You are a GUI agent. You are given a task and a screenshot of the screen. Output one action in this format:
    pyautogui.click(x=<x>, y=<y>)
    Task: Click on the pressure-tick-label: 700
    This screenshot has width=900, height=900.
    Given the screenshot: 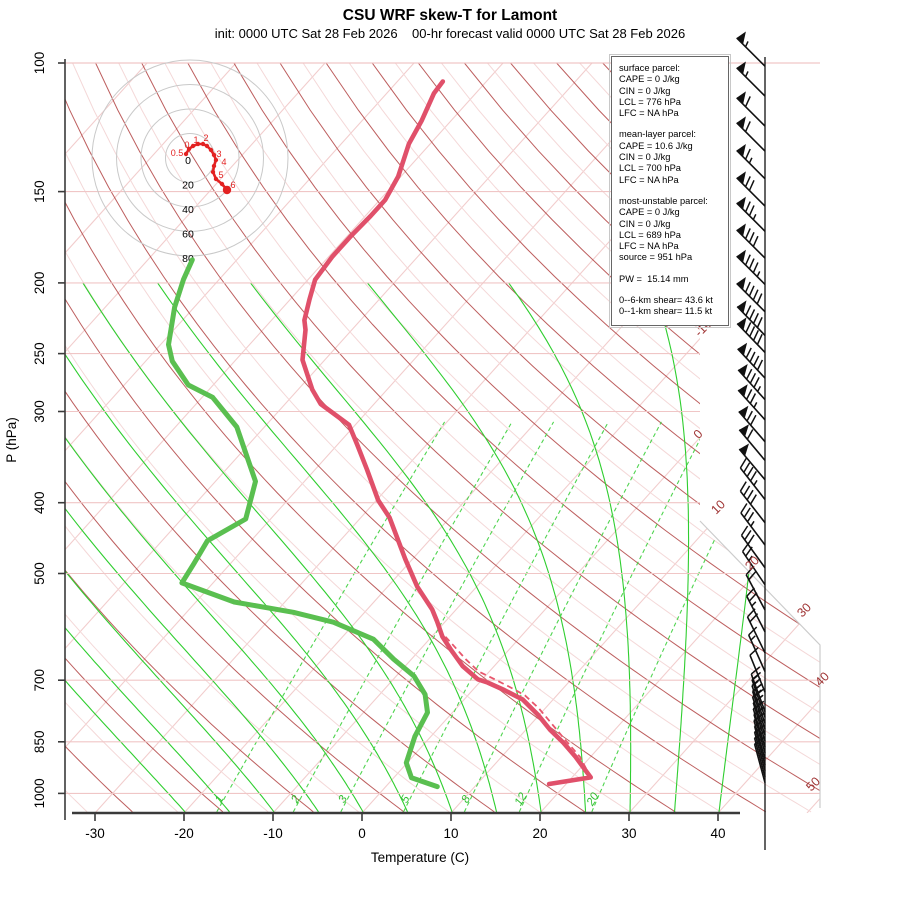 What is the action you would take?
    pyautogui.click(x=39, y=680)
    